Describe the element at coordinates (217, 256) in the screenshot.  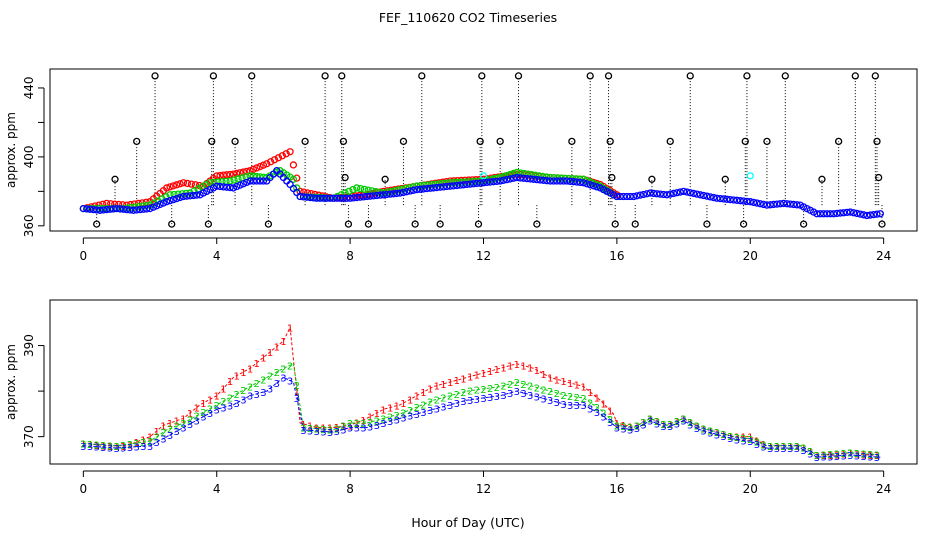
I see `top-x-tick-label: 4` at that location.